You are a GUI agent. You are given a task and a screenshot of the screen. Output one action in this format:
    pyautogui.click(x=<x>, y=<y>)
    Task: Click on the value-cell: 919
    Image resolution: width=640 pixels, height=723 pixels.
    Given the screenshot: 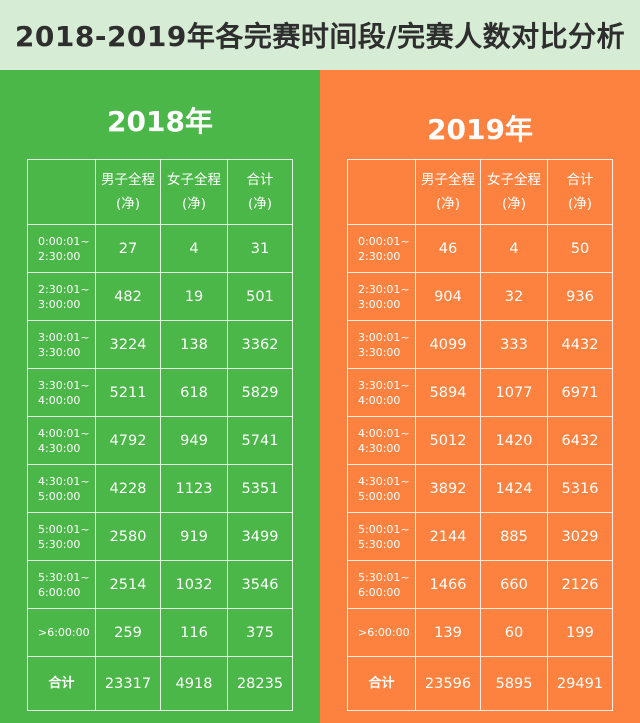 What is the action you would take?
    pyautogui.click(x=194, y=536)
    